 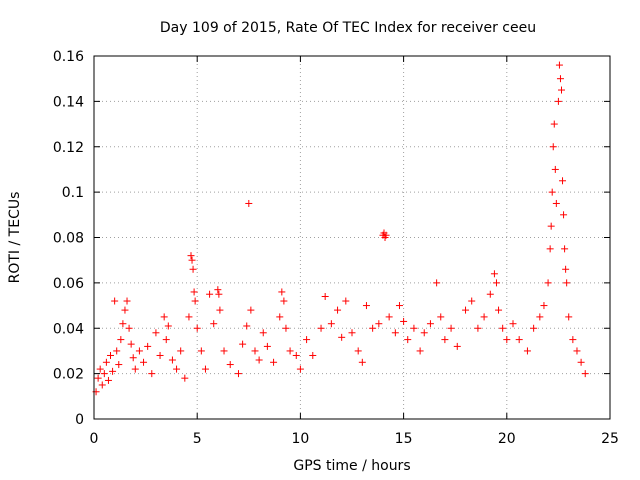 What do you see at coordinates (68, 239) in the screenshot?
I see `y-tick-label: 0.08` at bounding box center [68, 239].